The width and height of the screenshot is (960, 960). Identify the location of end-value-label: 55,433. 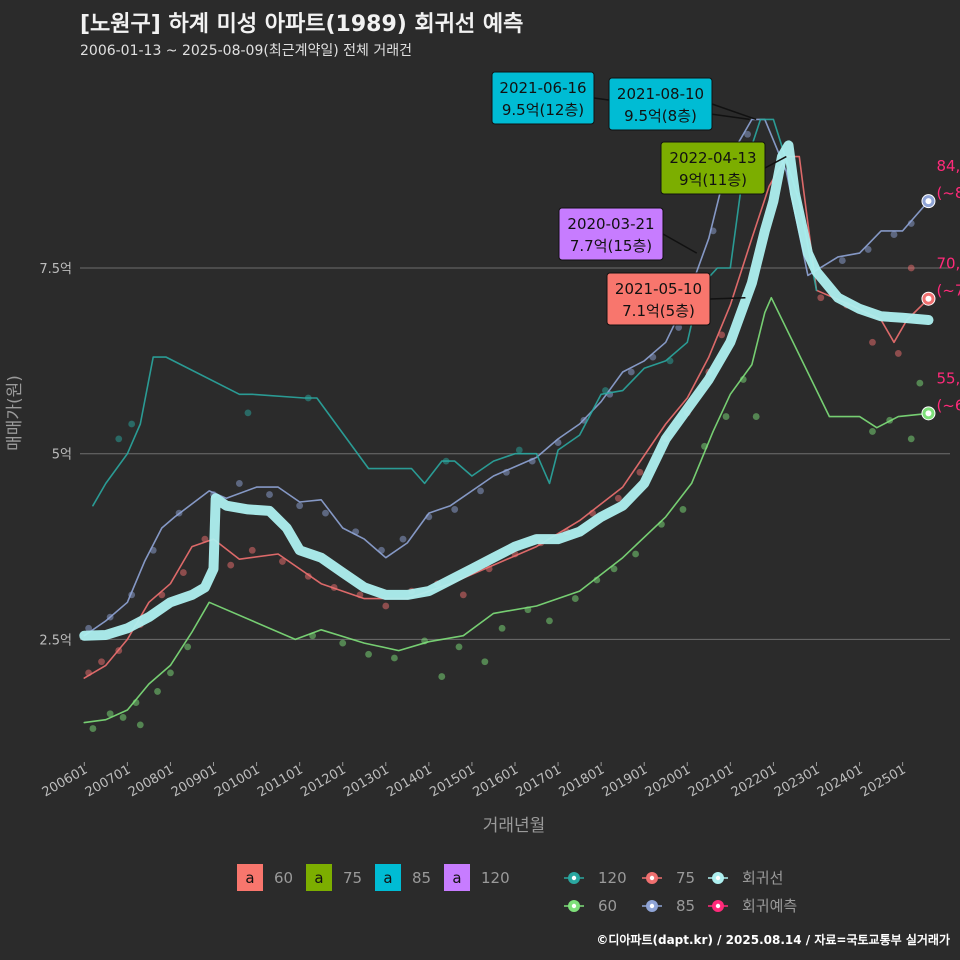
(948, 378).